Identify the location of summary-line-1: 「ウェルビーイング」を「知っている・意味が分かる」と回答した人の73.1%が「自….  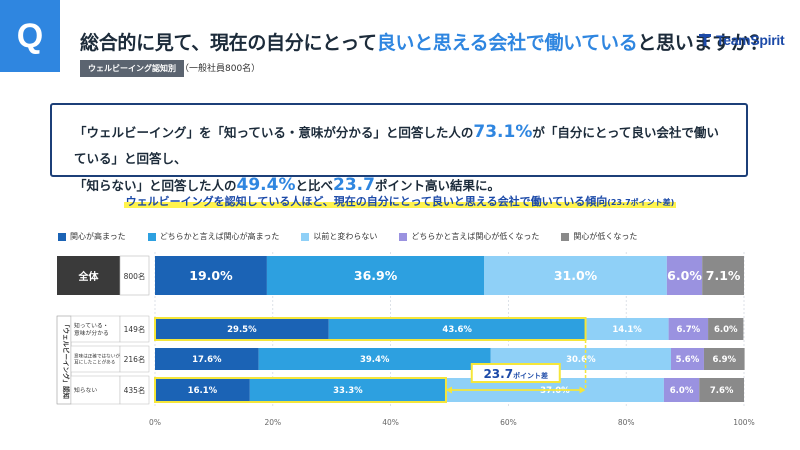
(396, 144).